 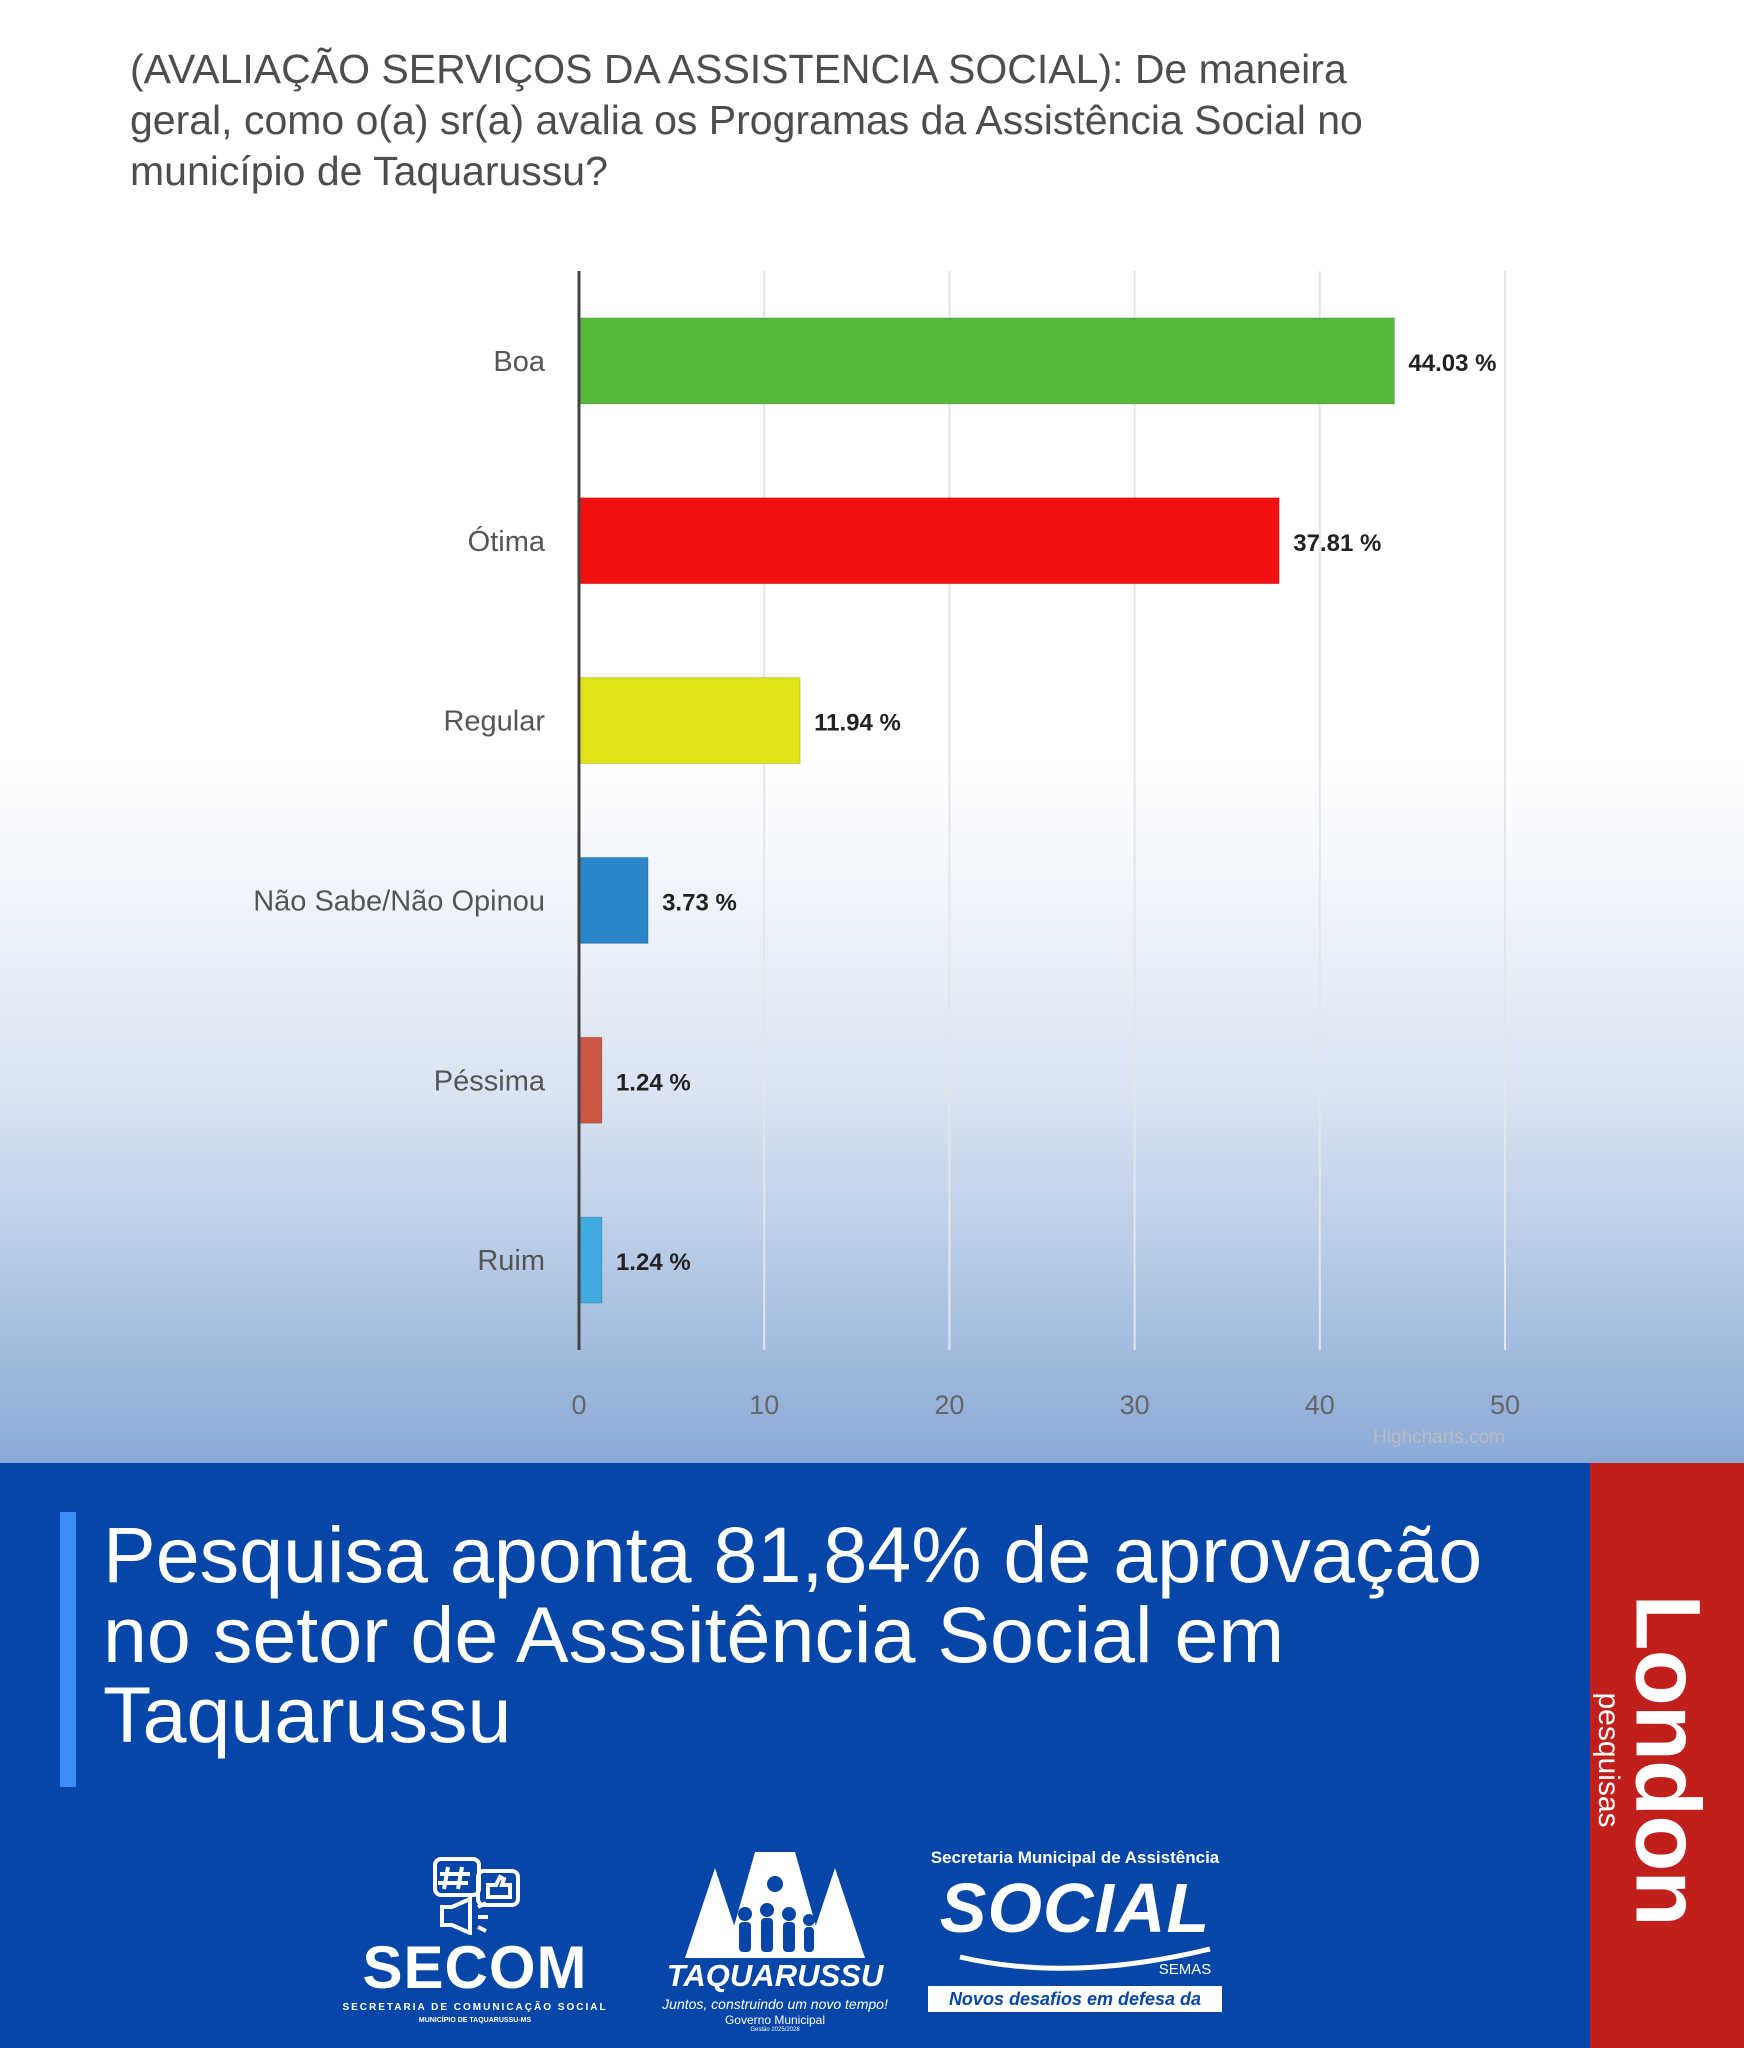 What do you see at coordinates (464, 1915) in the screenshot?
I see `megaphone-icon` at bounding box center [464, 1915].